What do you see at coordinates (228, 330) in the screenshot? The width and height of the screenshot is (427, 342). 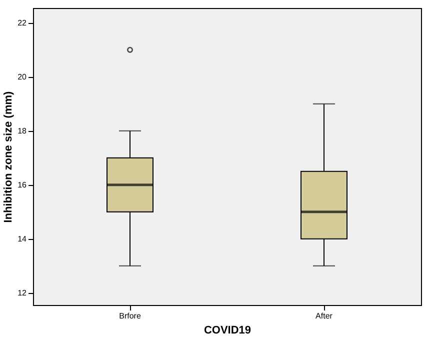 I see `x-axis-title: COVID19` at bounding box center [228, 330].